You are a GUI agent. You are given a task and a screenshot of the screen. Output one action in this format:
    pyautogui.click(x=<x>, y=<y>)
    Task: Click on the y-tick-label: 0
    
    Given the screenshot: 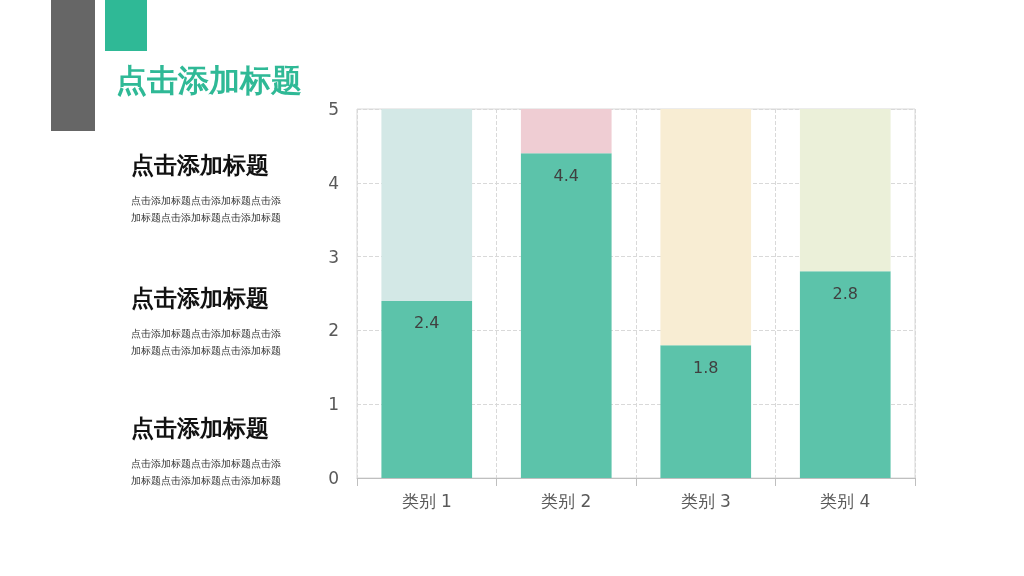 What is the action you would take?
    pyautogui.click(x=333, y=478)
    